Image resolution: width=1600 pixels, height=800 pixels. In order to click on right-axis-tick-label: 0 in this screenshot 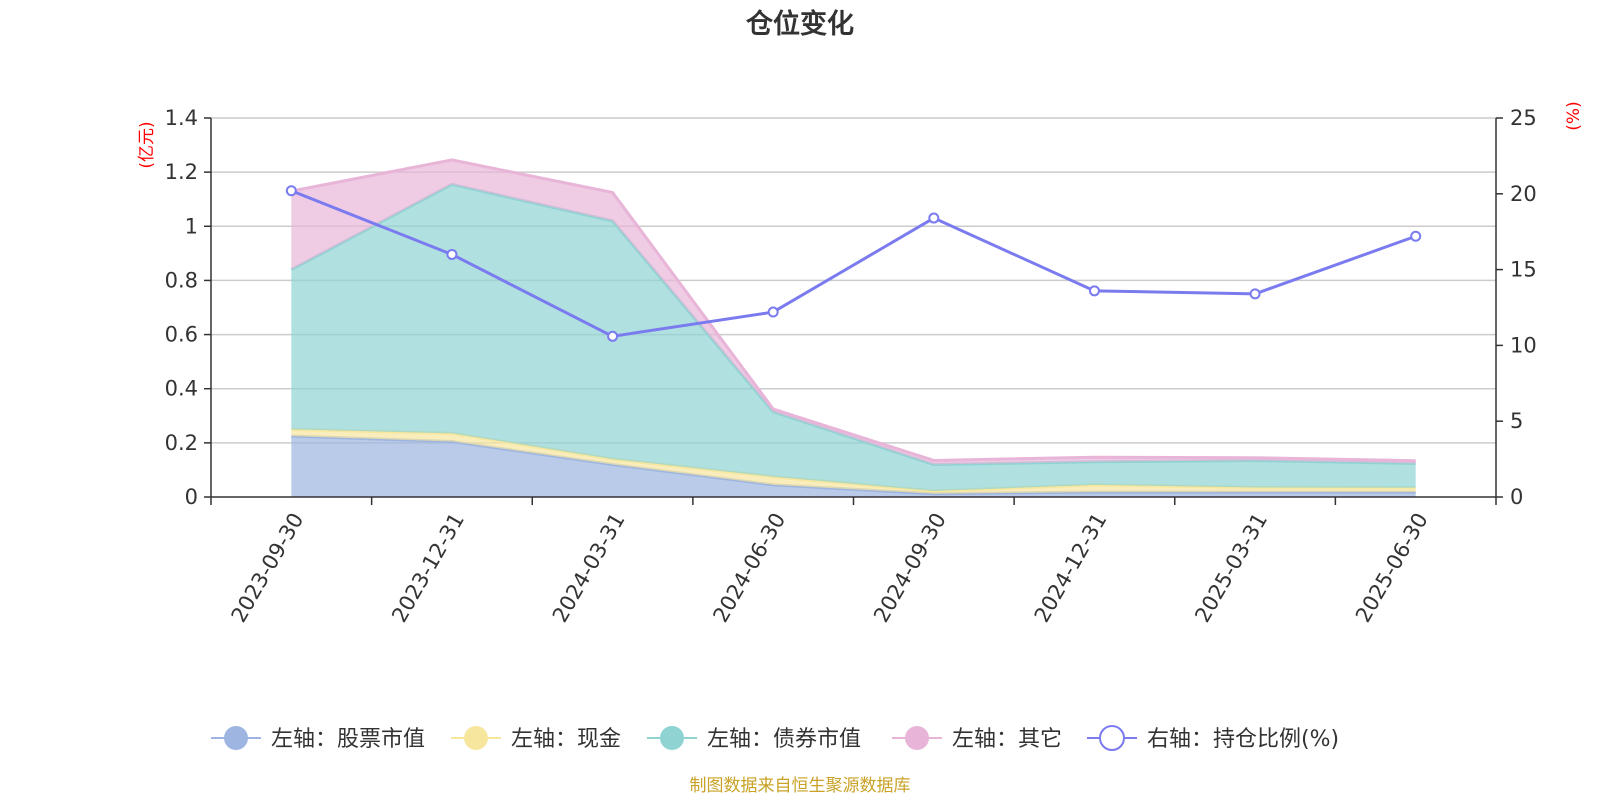, I will do `click(1516, 497)`.